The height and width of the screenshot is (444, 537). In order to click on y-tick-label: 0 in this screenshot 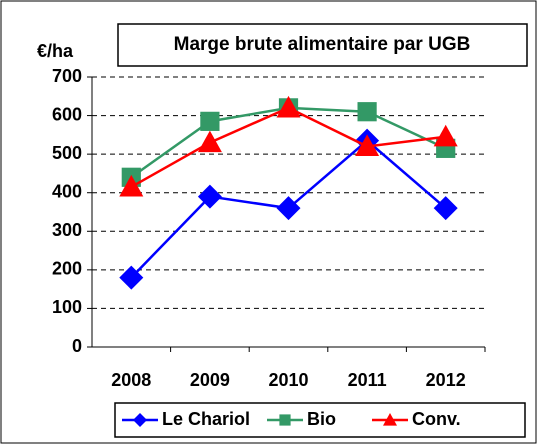, I will do `click(77, 346)`.